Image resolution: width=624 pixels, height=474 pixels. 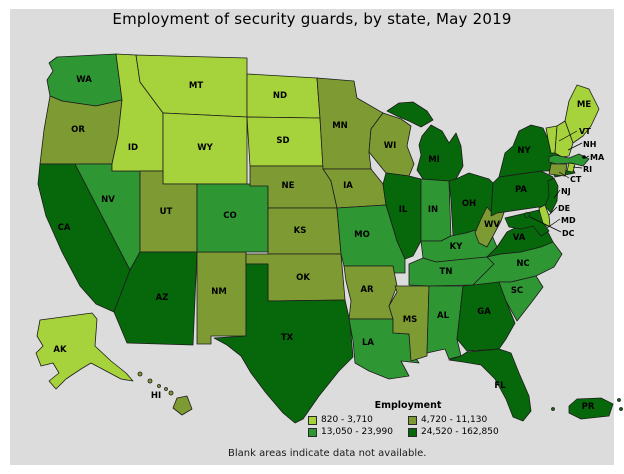 What do you see at coordinates (288, 186) in the screenshot?
I see `state-label-ne: NE` at bounding box center [288, 186].